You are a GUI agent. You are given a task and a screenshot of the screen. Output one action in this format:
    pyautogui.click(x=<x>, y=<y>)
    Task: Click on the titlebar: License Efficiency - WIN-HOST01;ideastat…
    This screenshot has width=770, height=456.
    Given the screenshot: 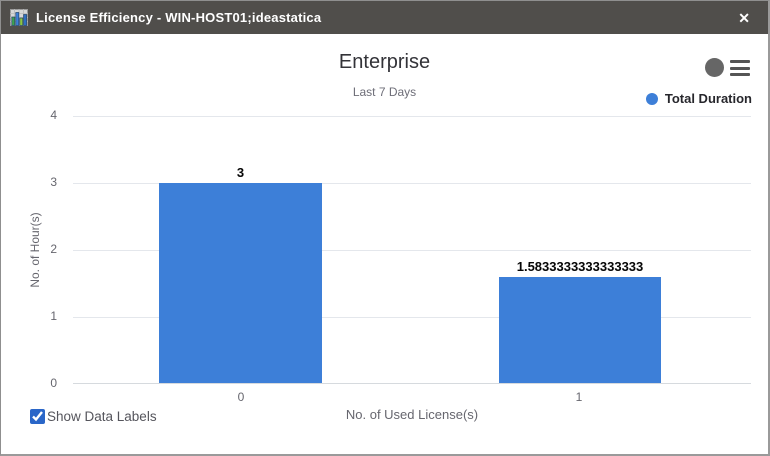 What is the action you would take?
    pyautogui.click(x=384, y=17)
    